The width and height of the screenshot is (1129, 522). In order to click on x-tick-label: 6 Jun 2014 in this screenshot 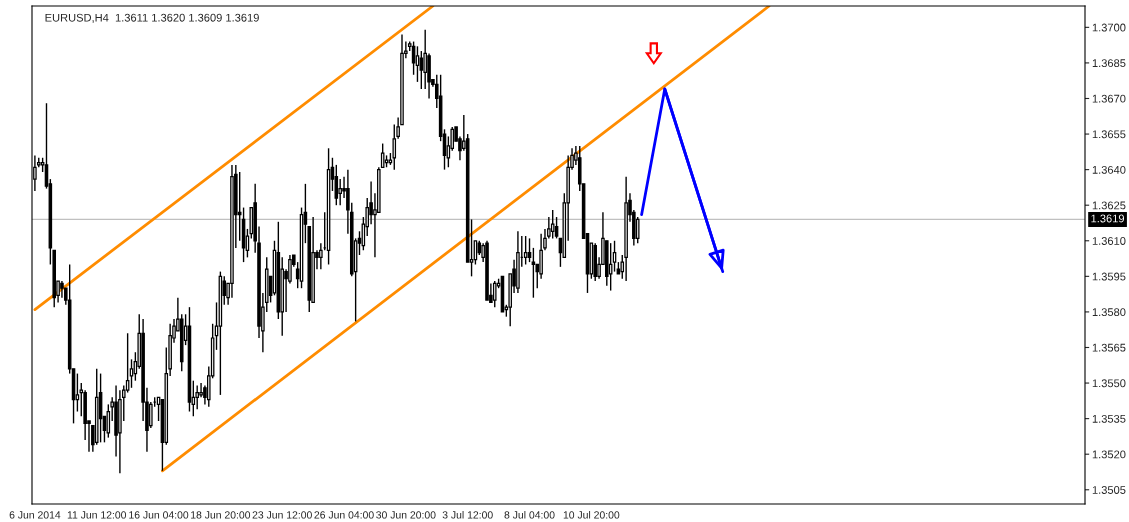, I will do `click(35, 515)`.